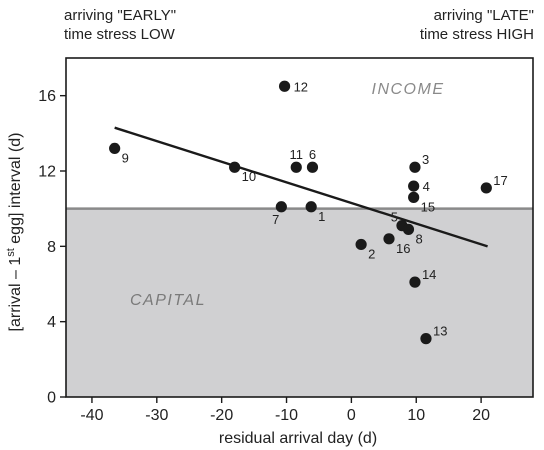 This screenshot has width=544, height=450. I want to click on x-tick-label: 0, so click(351, 415).